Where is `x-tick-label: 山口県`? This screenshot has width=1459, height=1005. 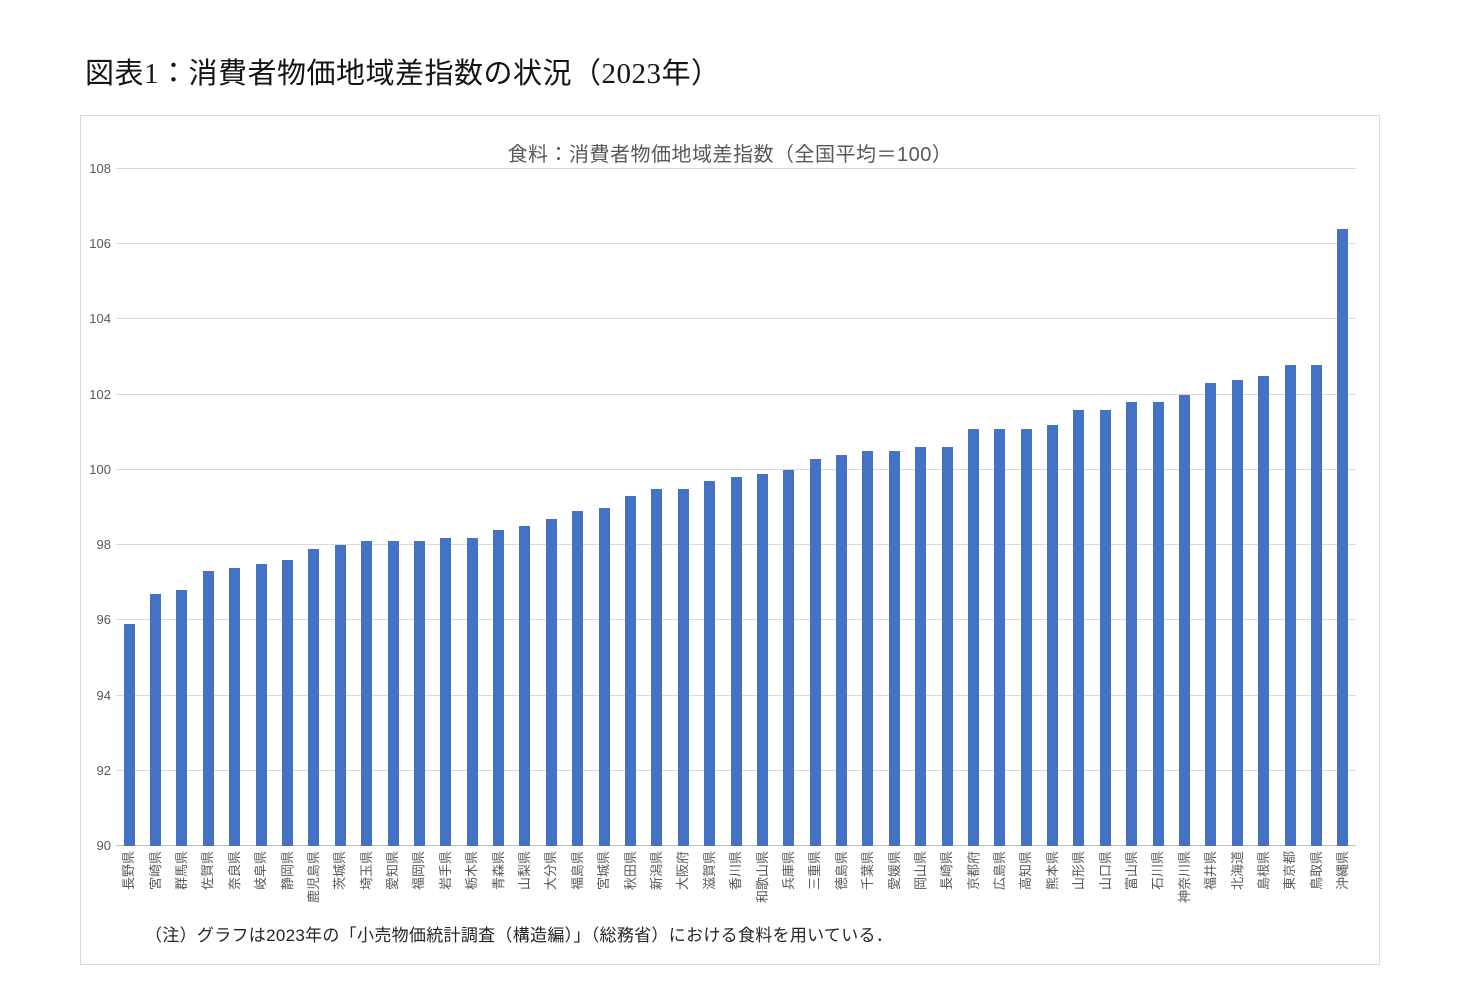 x-tick-label: 山口県 is located at coordinates (1105, 871).